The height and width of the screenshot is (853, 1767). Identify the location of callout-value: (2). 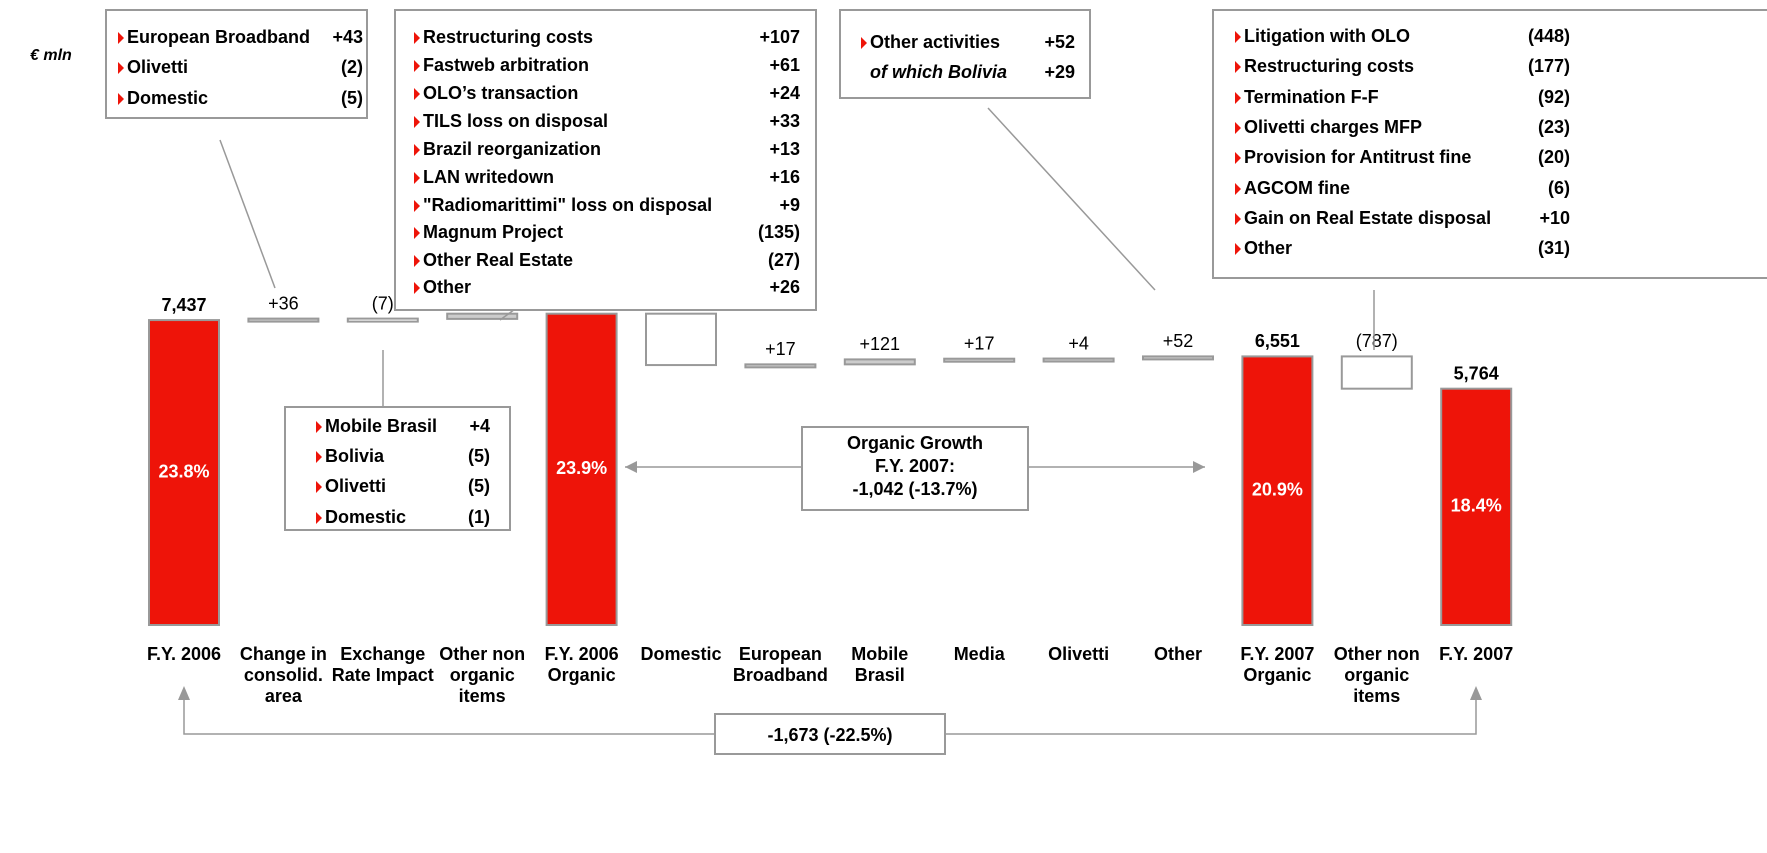
(352, 67).